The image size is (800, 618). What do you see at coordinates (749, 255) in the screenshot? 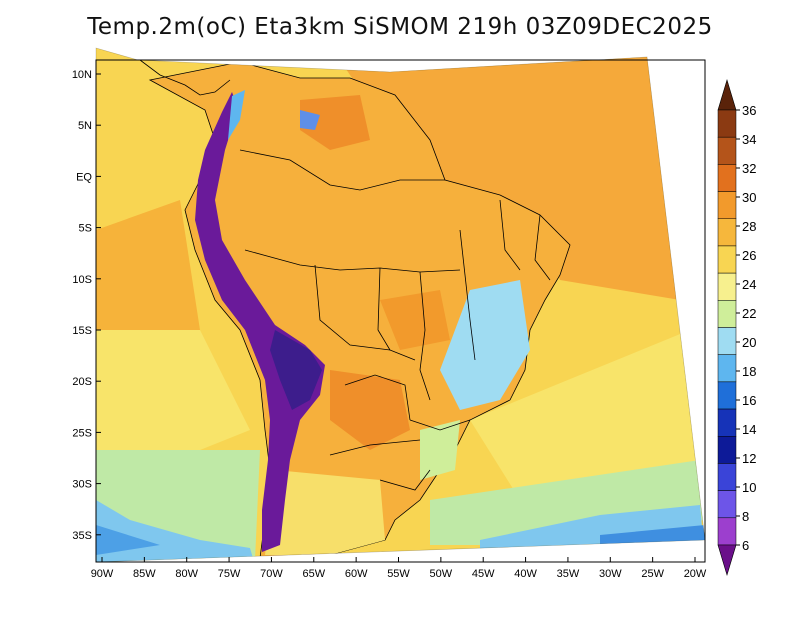
I see `colorbar-label: 26` at bounding box center [749, 255].